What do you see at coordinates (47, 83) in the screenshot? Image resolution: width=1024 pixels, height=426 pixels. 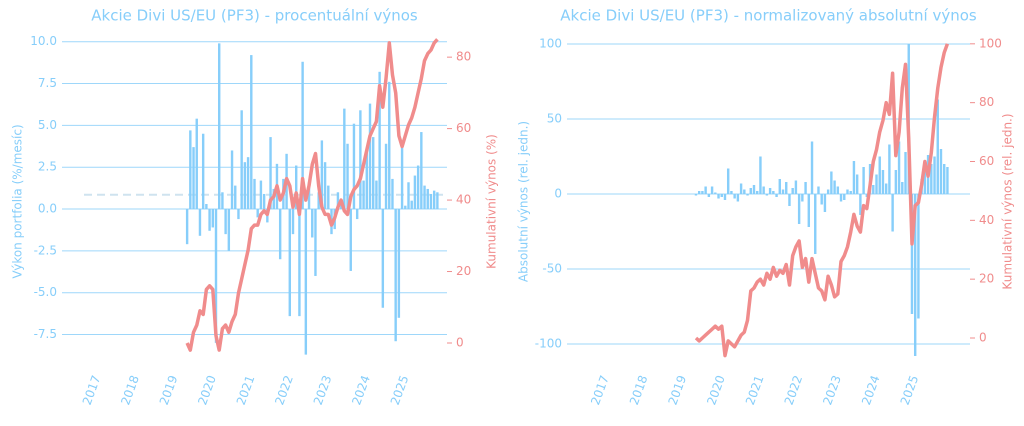 I see `y-tick-label: 7.5` at bounding box center [47, 83].